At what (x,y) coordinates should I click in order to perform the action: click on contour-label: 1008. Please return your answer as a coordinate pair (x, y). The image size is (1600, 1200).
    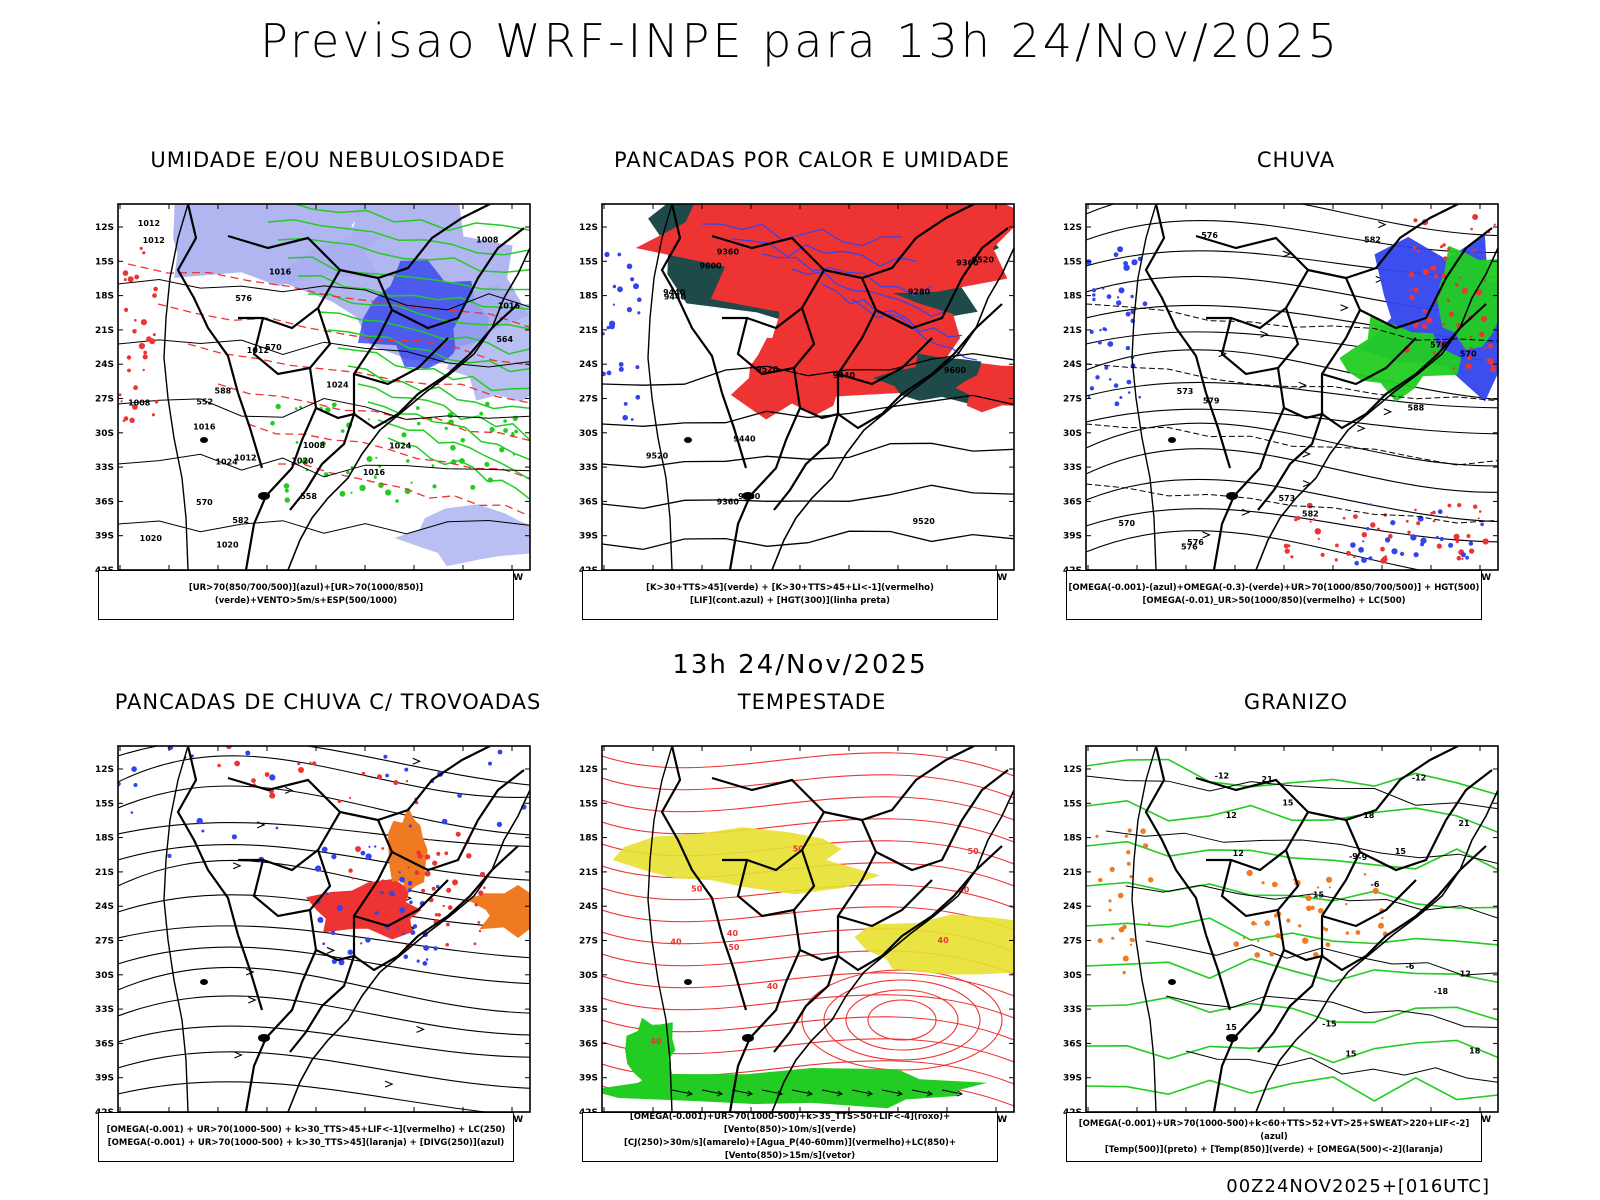
    Looking at the image, I should click on (139, 402).